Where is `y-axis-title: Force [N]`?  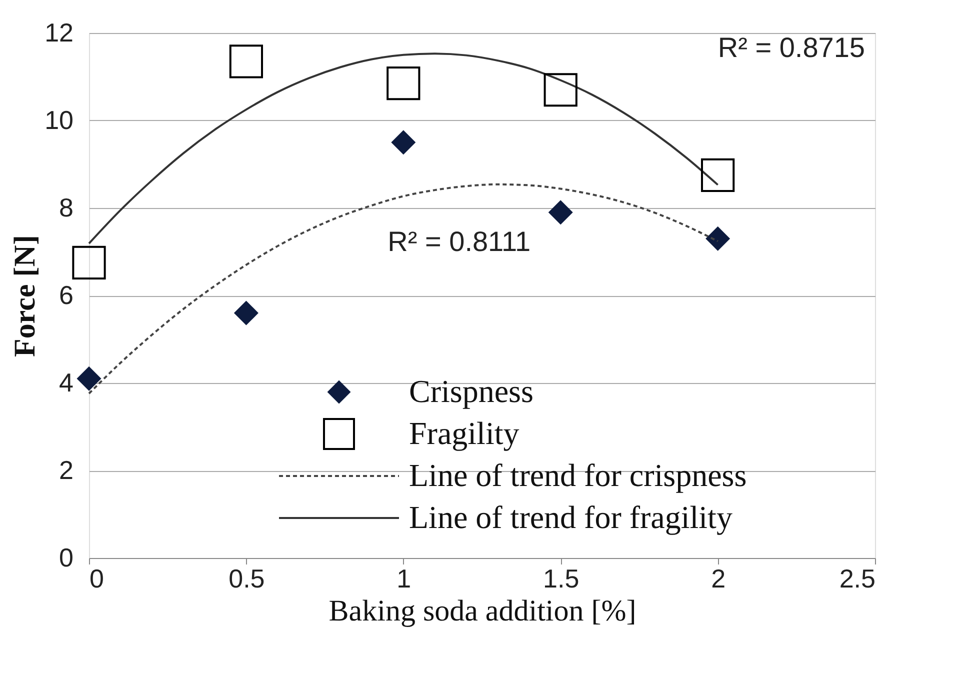 y-axis-title: Force [N] is located at coordinates (25, 296).